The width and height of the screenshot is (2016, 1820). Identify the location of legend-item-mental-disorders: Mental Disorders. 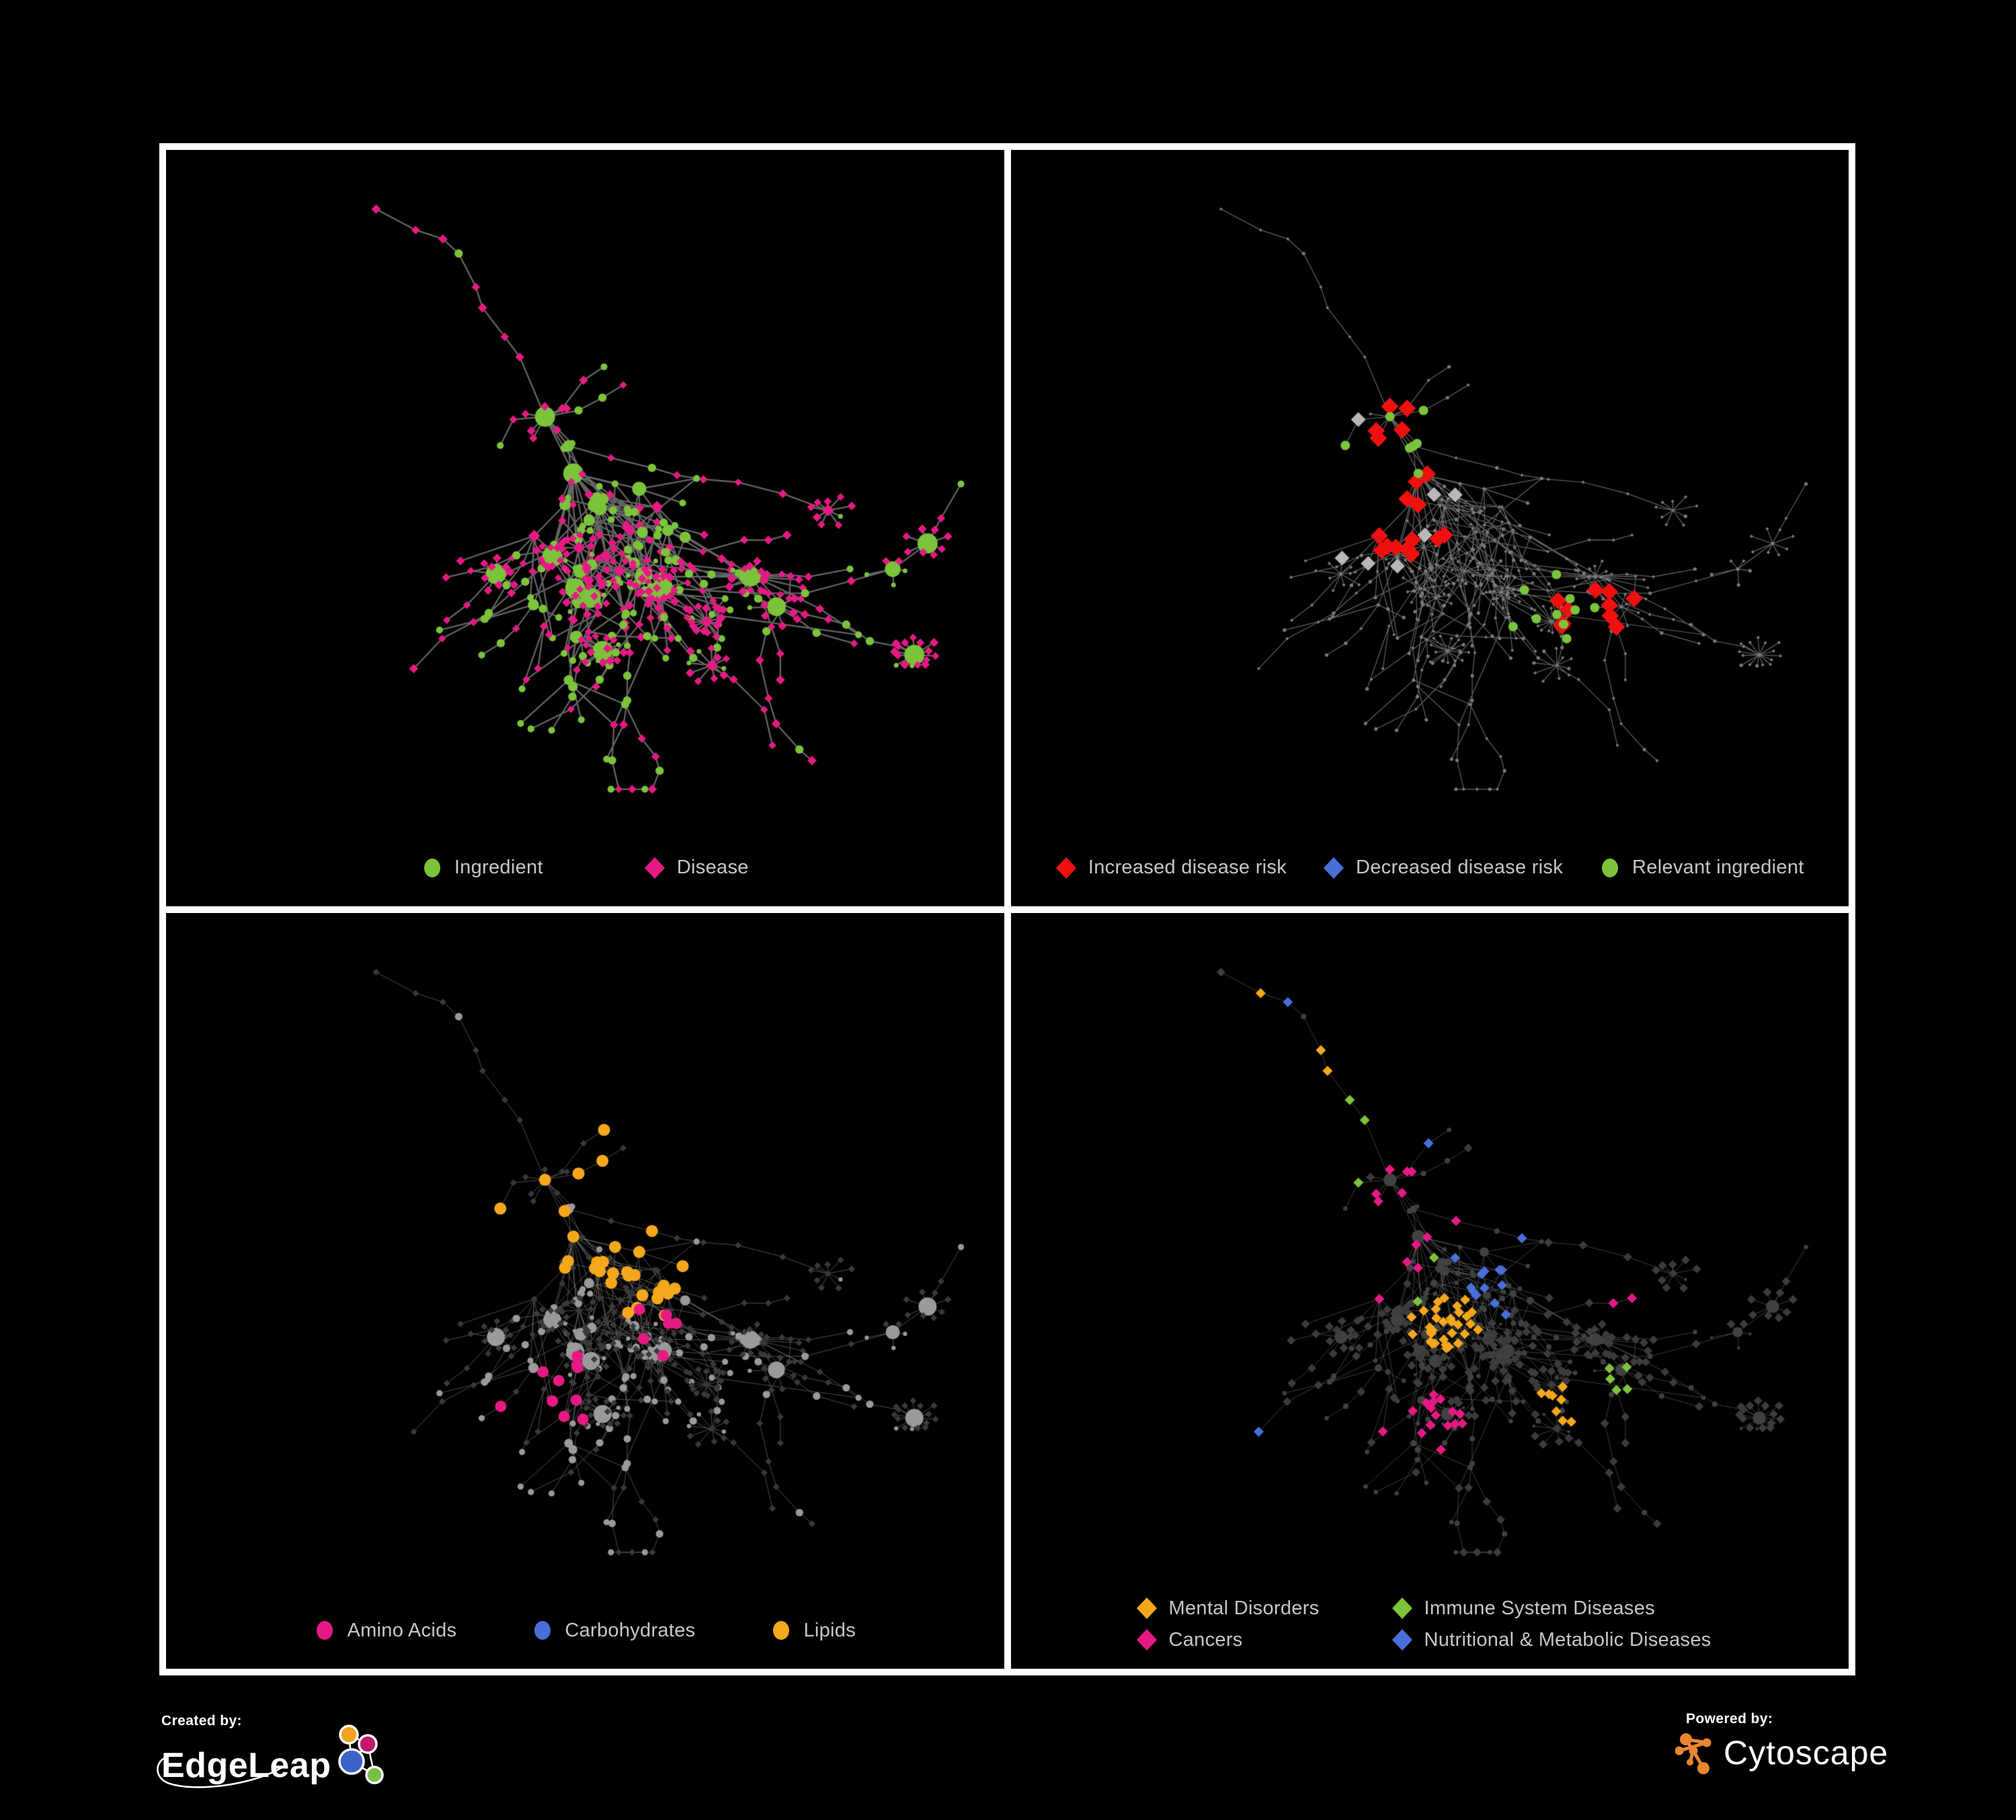
(1264, 1608).